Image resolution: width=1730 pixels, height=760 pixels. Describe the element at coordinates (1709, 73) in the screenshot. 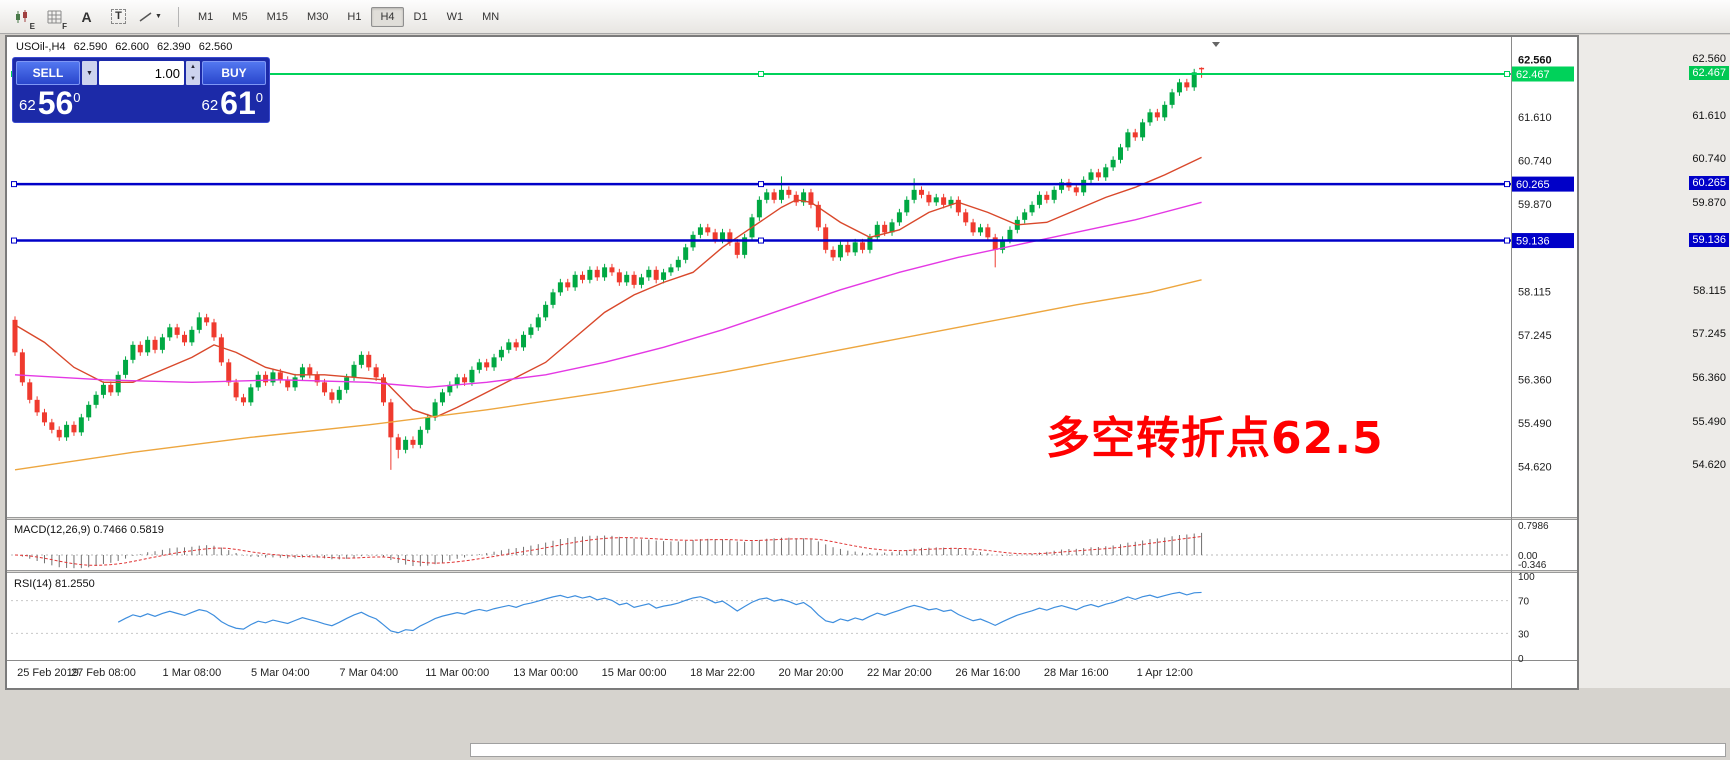

I see `right-scale-label: 62.467` at that location.